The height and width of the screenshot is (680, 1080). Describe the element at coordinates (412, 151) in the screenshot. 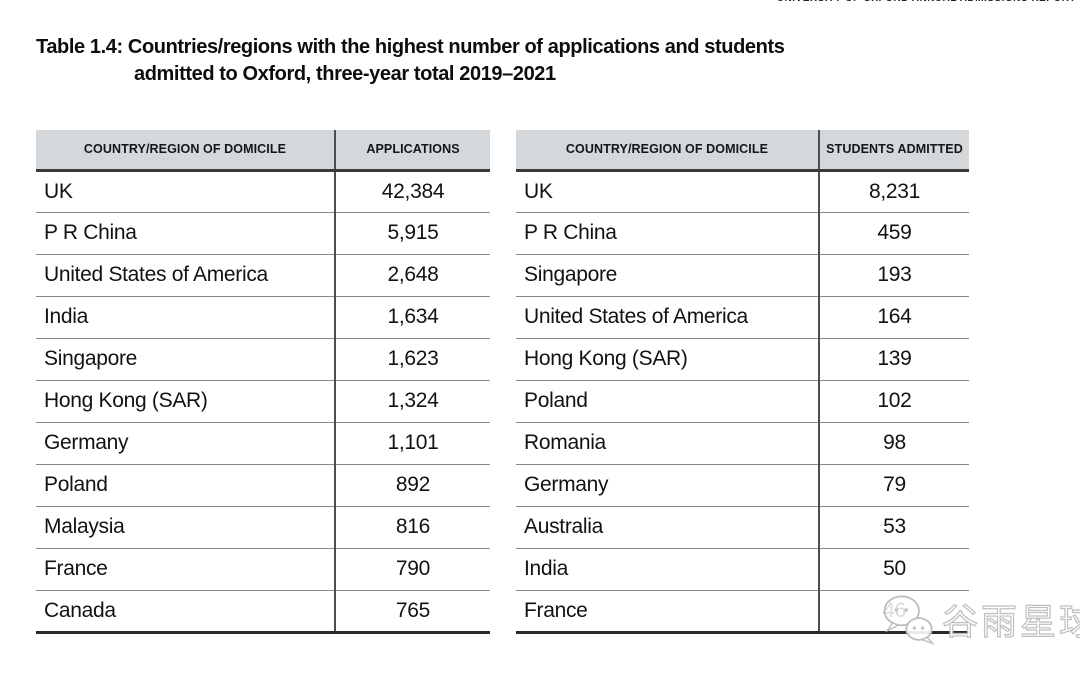

I see `applications-value-header: APPLICATIONS` at that location.